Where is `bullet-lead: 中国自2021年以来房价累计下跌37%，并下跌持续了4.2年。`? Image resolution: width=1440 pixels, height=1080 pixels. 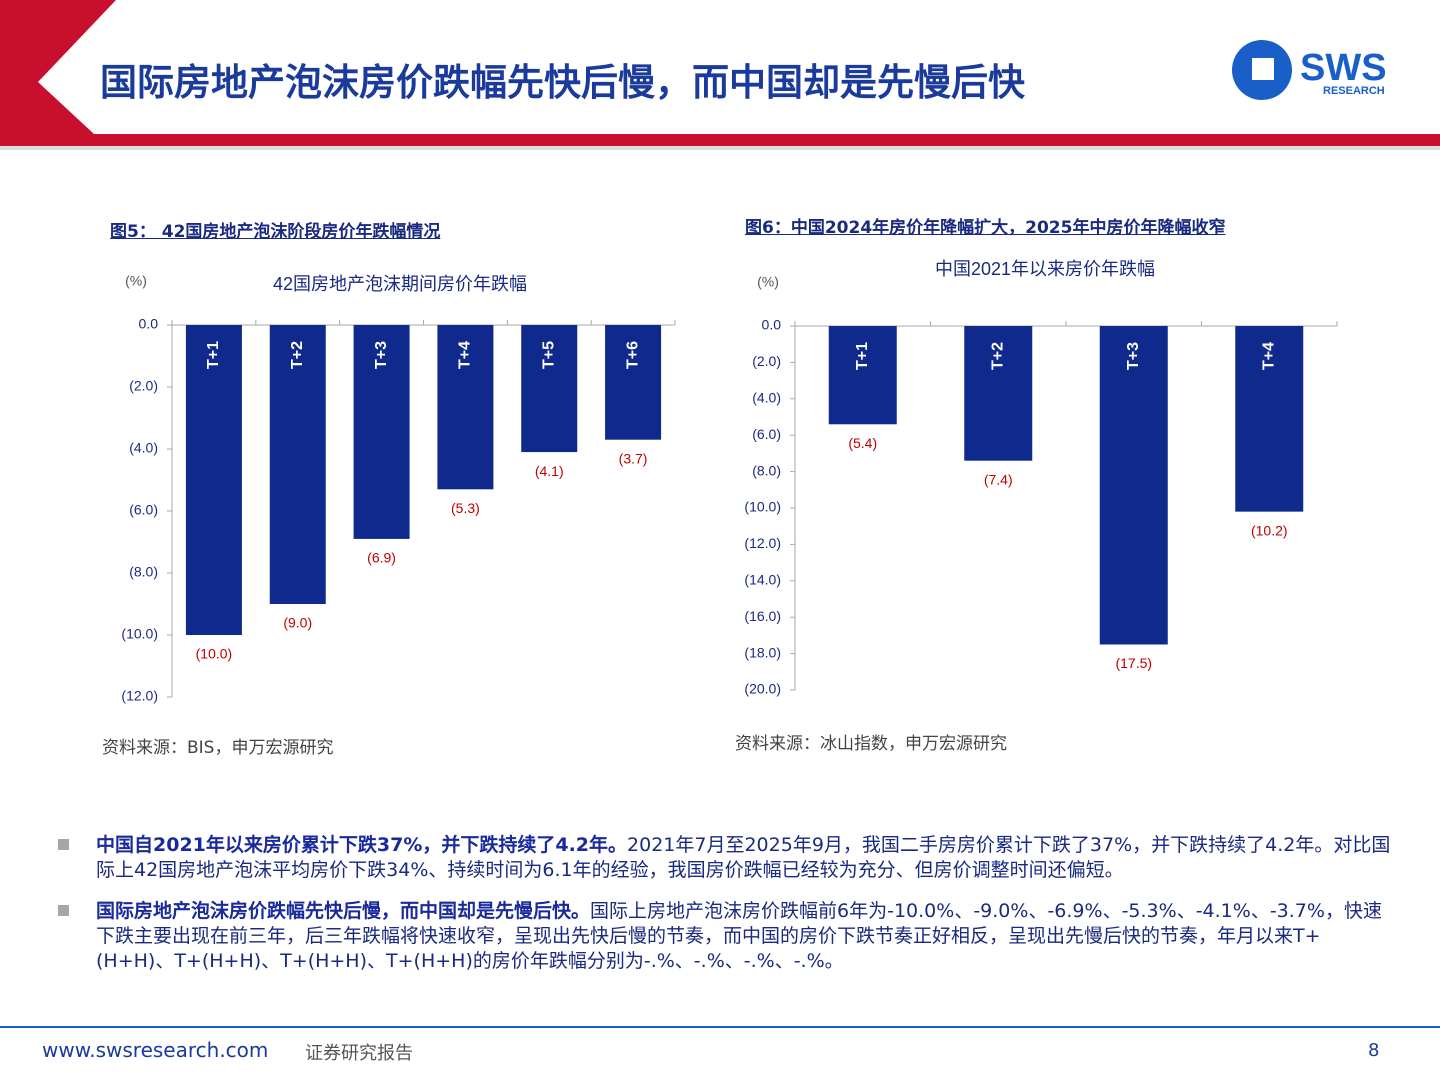
bullet-lead: 中国自2021年以来房价累计下跌37%，并下跌持续了4.2年。 is located at coordinates (362, 845).